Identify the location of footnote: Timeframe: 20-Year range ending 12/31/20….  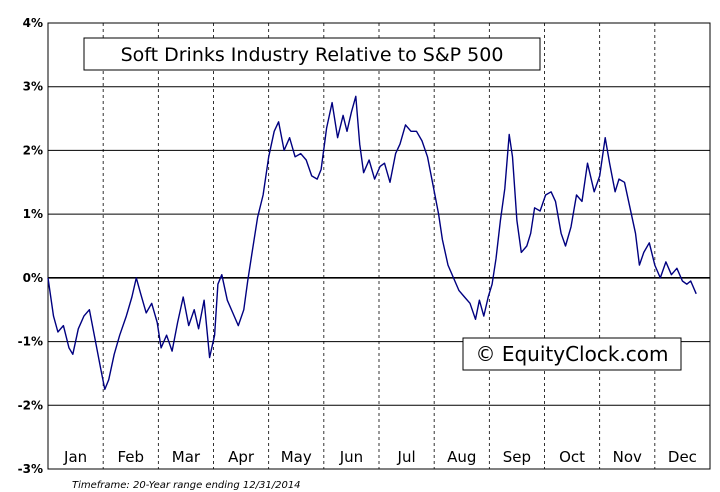
(186, 485).